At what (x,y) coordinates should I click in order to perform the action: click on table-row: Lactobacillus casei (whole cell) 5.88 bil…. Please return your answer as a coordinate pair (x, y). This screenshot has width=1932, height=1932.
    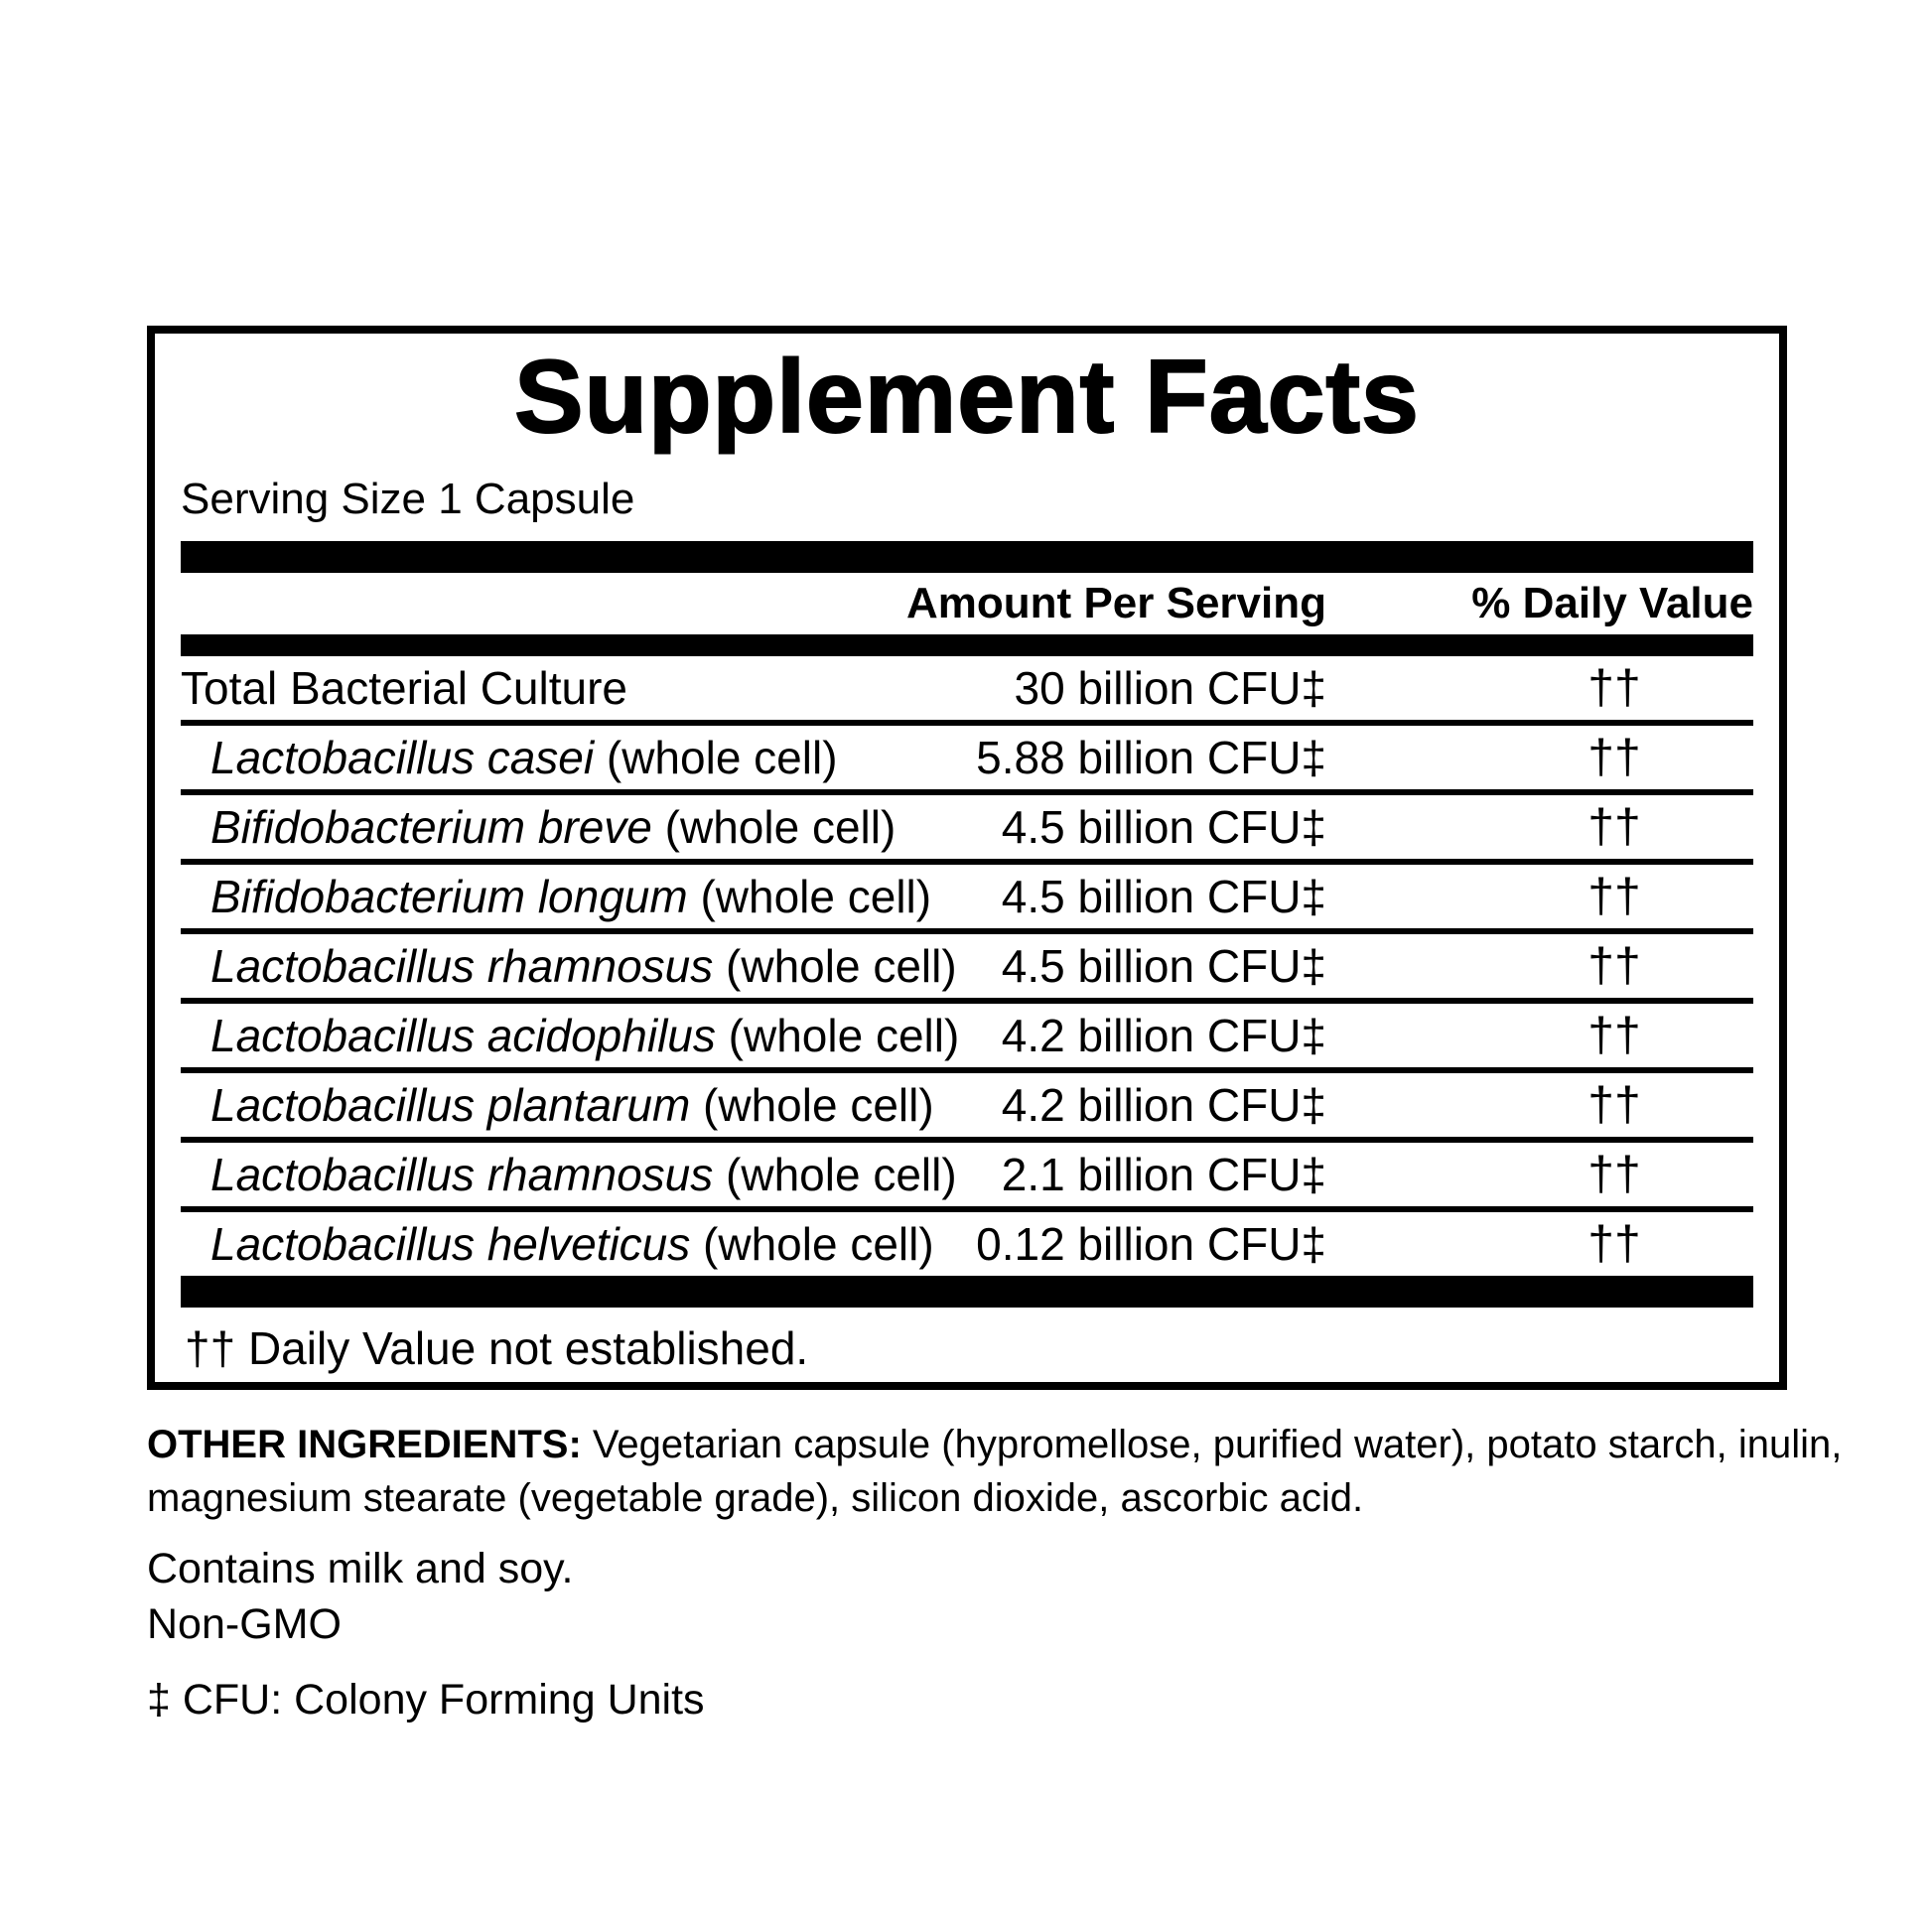
    Looking at the image, I should click on (967, 760).